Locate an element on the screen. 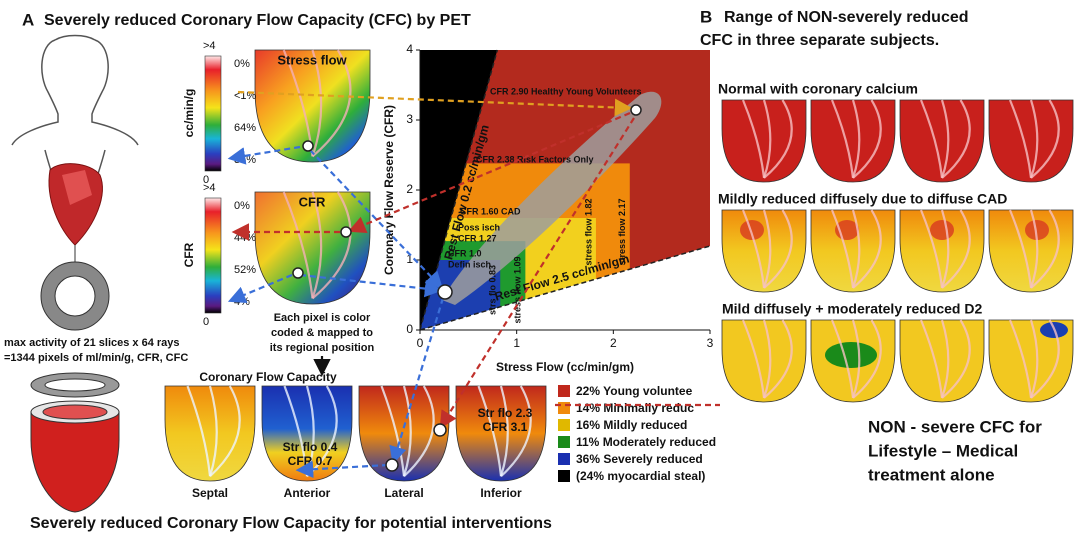  x-tick-label: 1 is located at coordinates (516, 343).